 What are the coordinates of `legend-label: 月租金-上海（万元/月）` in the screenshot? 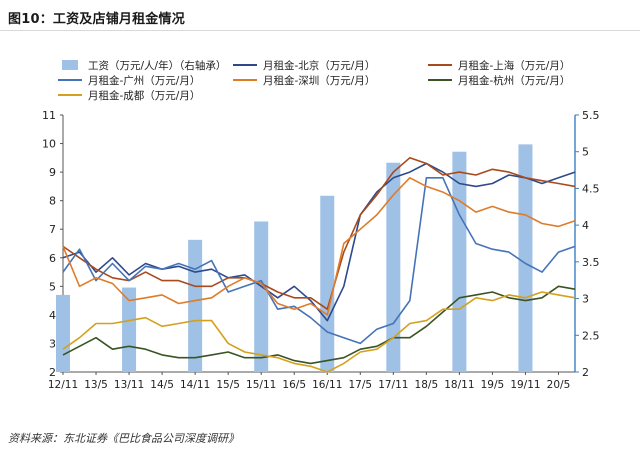 It's located at (514, 65).